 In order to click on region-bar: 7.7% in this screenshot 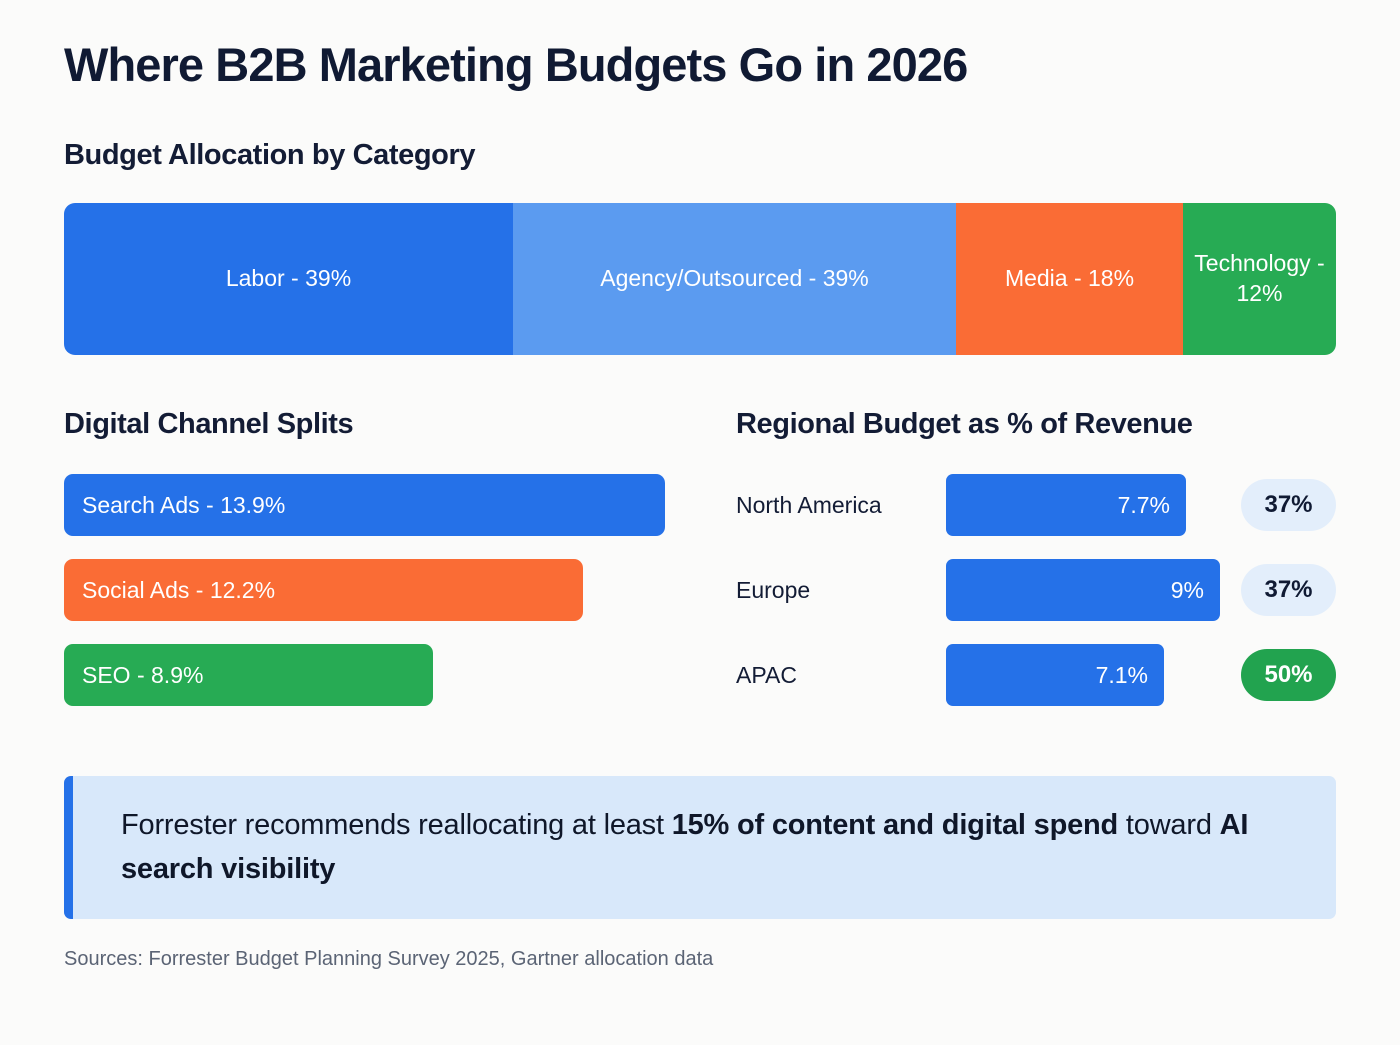, I will do `click(1066, 505)`.